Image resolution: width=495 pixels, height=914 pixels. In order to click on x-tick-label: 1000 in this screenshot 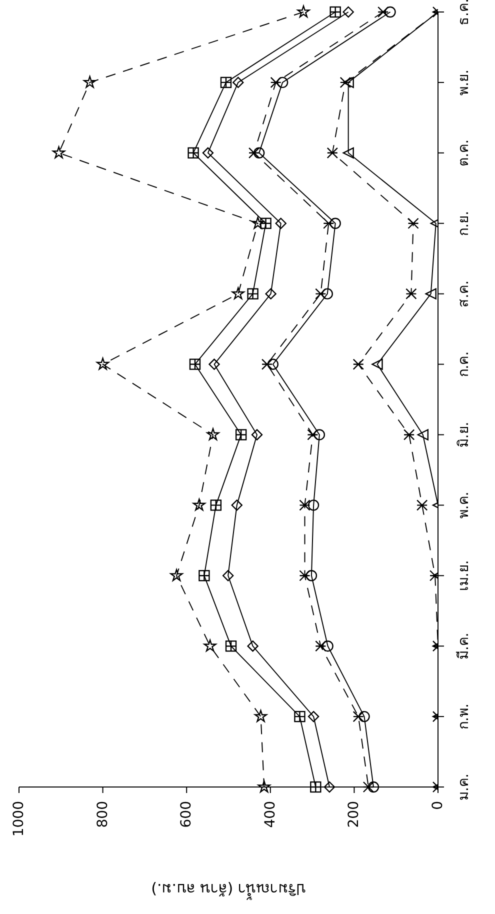, I will do `click(19, 819)`.